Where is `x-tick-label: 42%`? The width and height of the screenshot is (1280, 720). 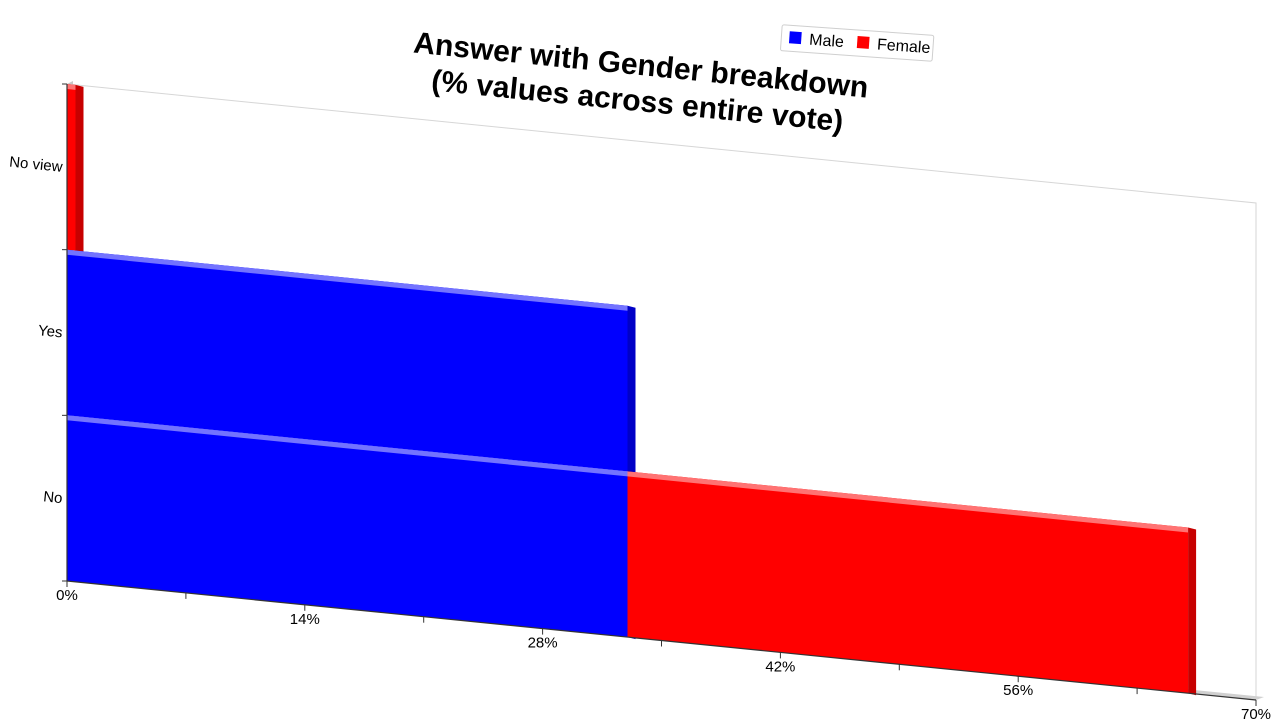
x-tick-label: 42% is located at coordinates (780, 666).